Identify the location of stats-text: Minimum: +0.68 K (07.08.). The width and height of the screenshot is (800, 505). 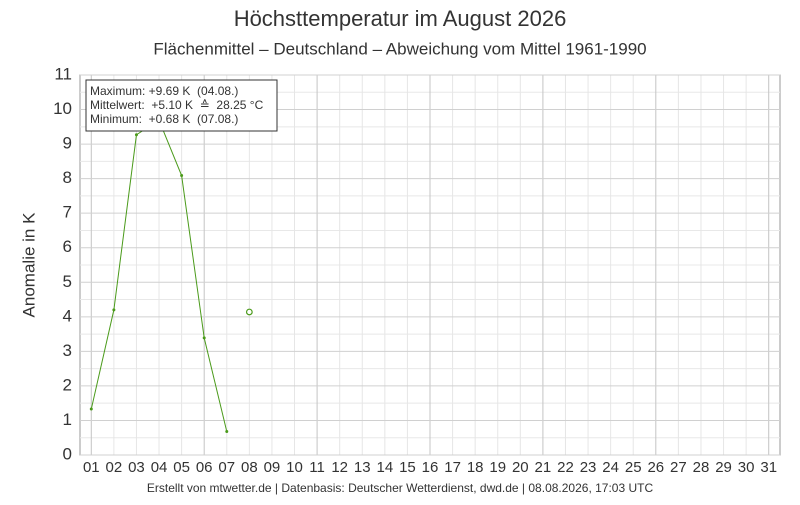
(164, 119).